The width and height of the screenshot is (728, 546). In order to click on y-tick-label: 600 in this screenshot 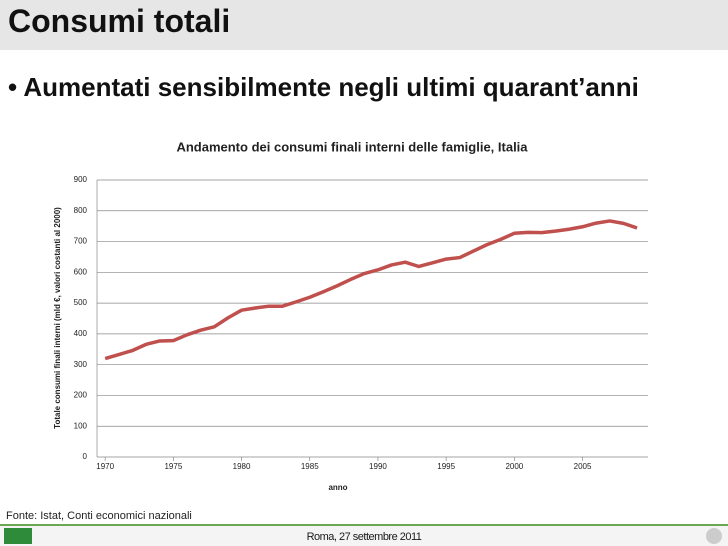, I will do `click(81, 271)`.